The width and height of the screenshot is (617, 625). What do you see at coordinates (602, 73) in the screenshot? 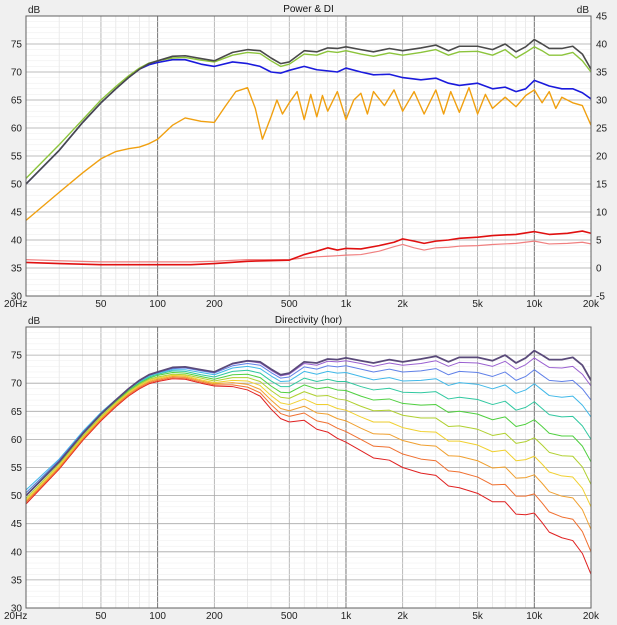
I see `y2-tick-label: 35` at bounding box center [602, 73].